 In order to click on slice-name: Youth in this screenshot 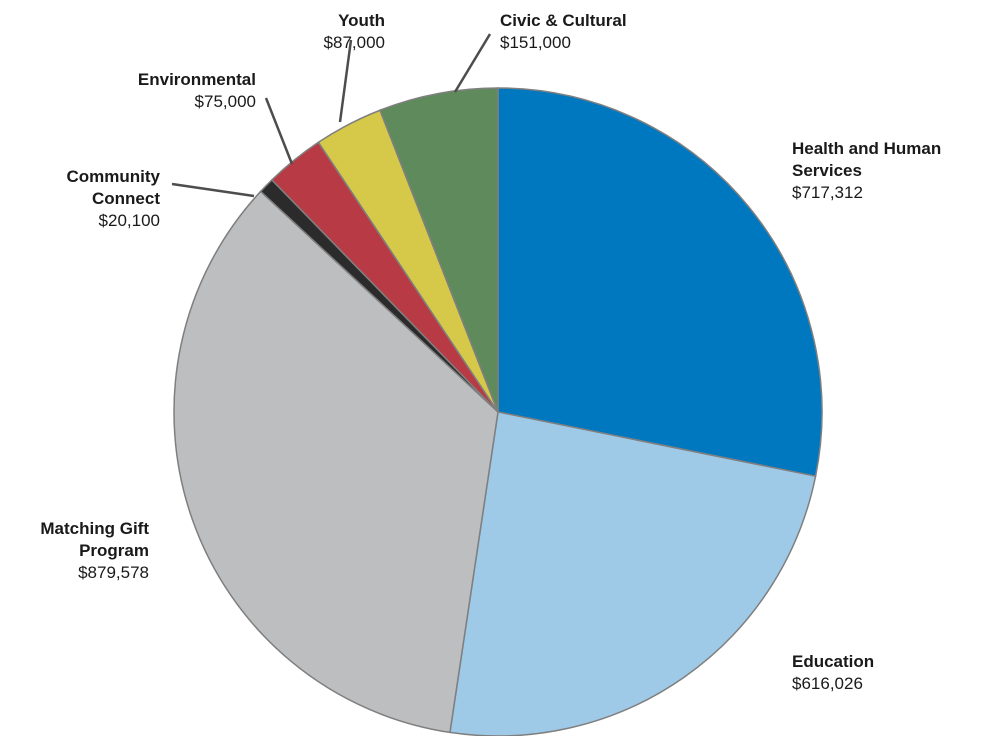, I will do `click(361, 20)`.